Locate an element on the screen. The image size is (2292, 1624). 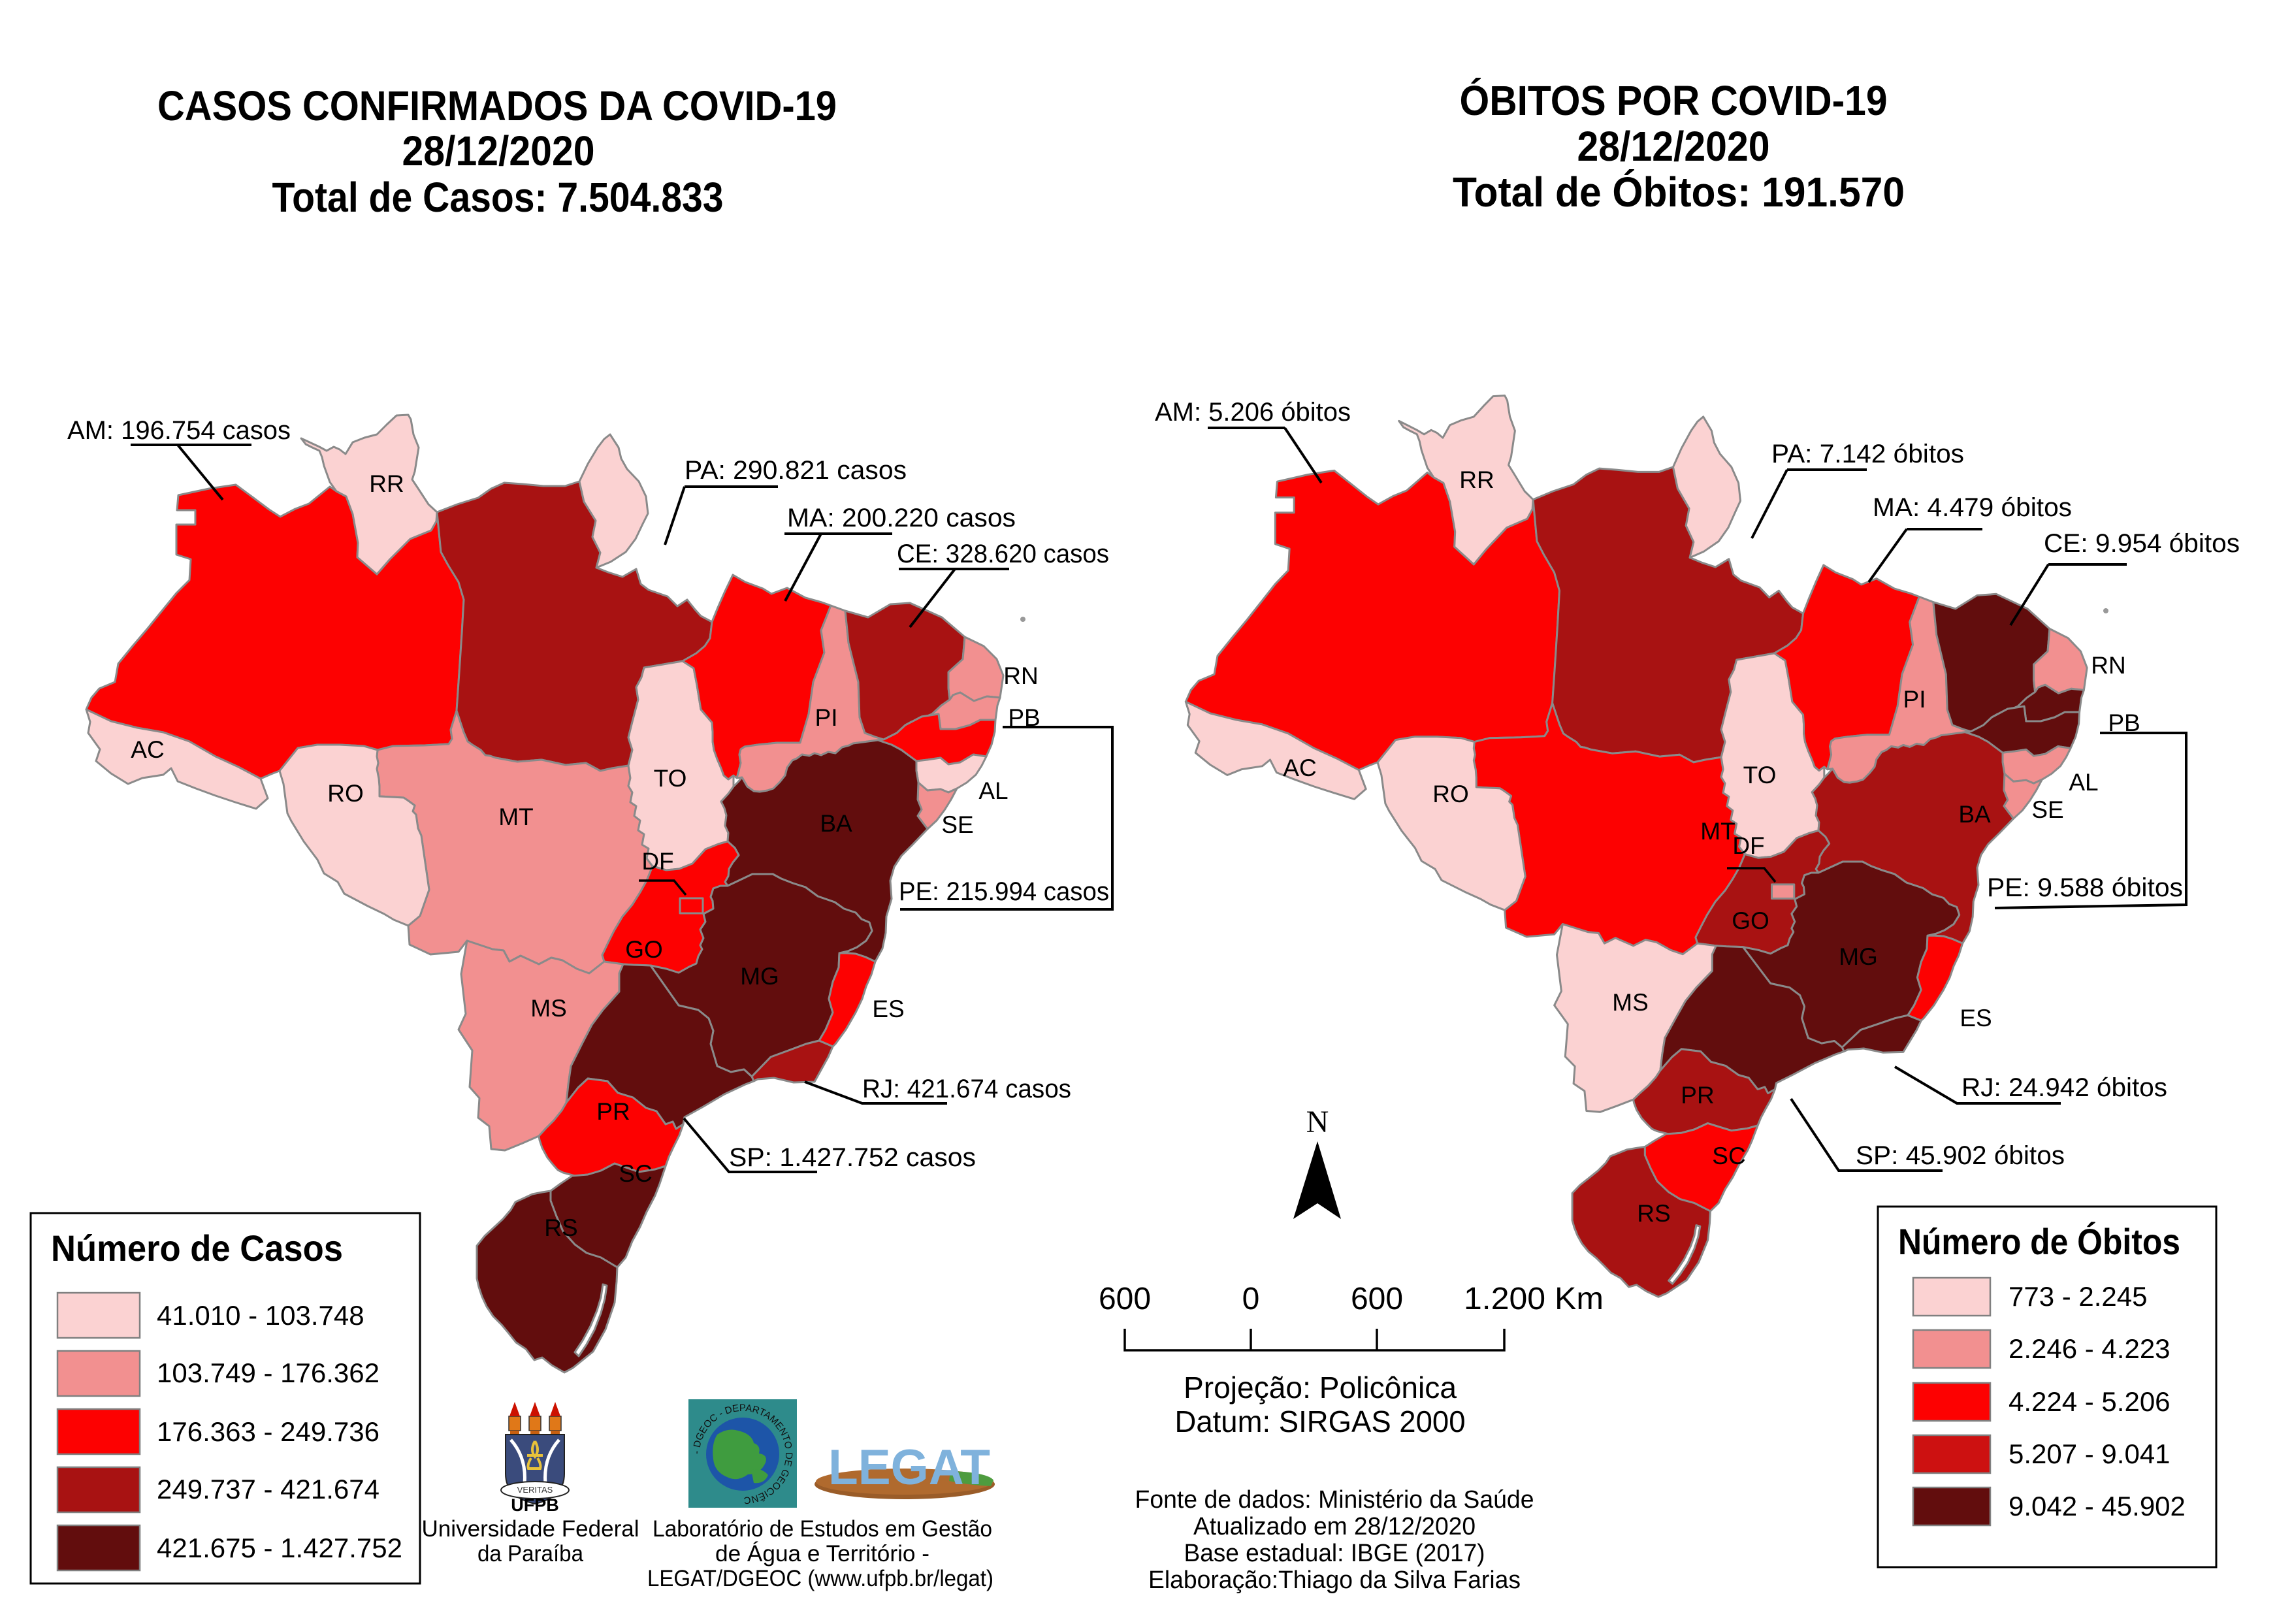
svg-text: 41.010 - 103.748 is located at coordinates (260, 1315).